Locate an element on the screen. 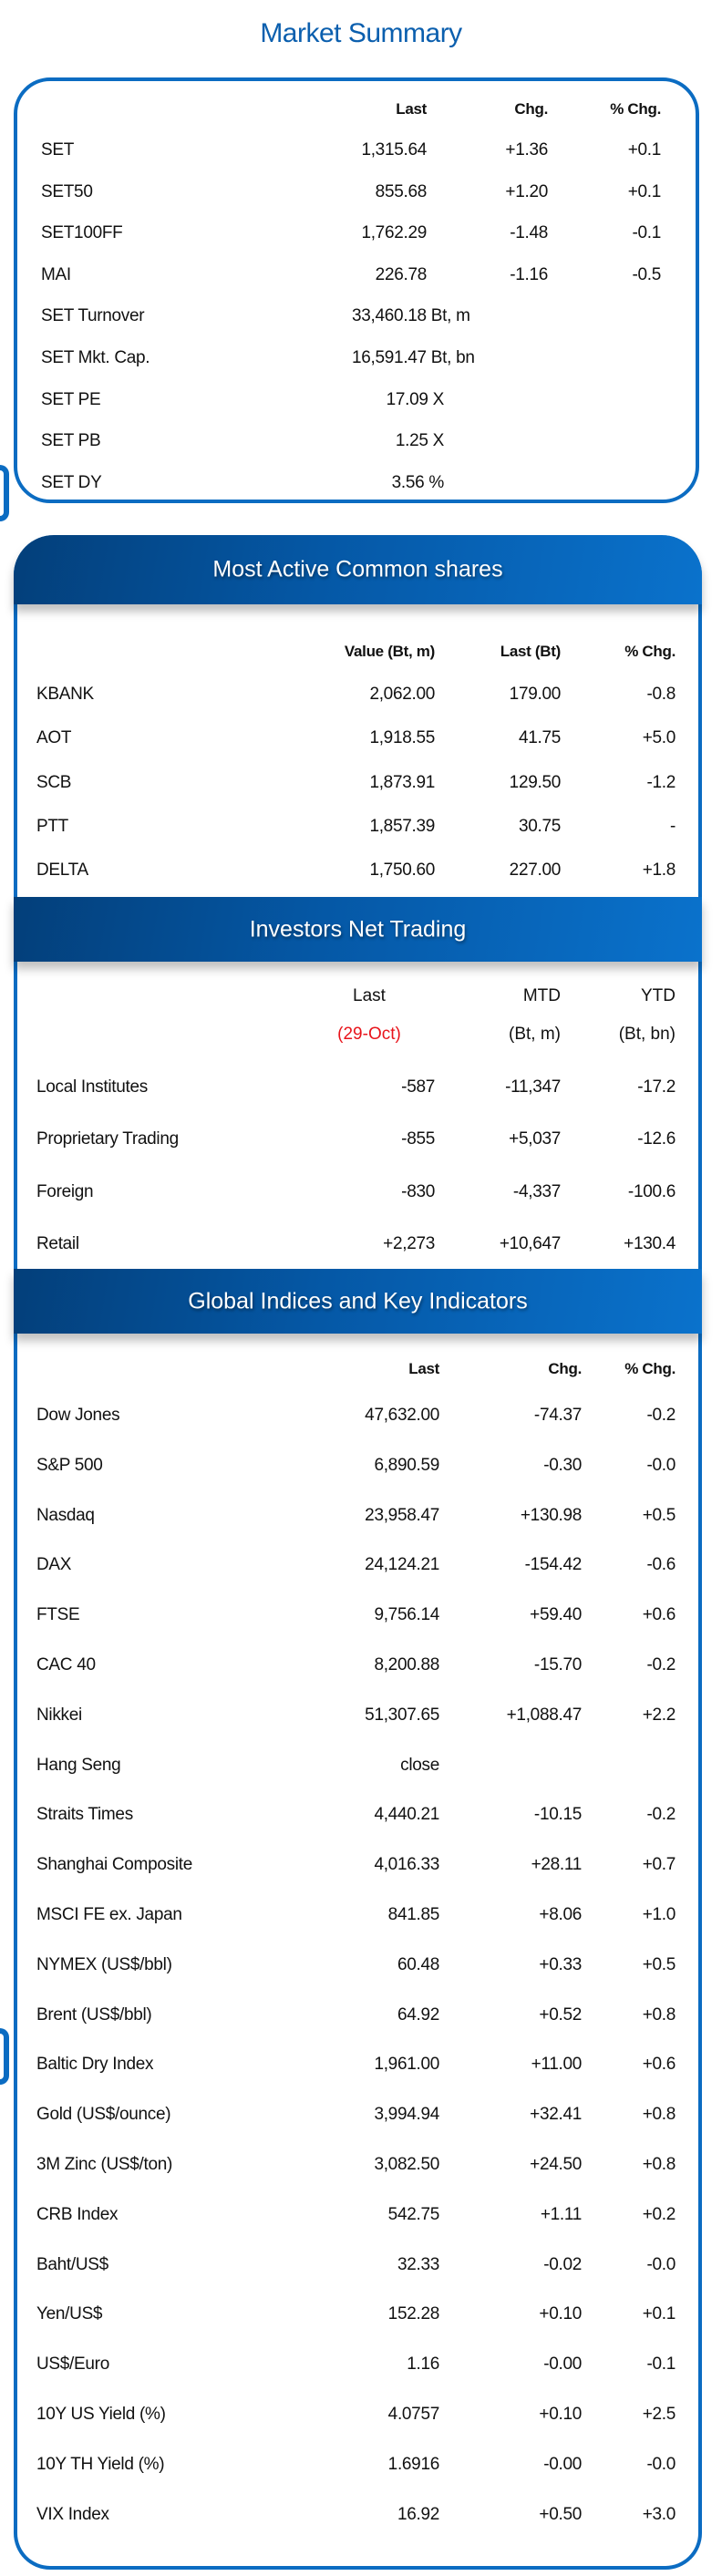  change-value: +28.11 is located at coordinates (557, 1865).